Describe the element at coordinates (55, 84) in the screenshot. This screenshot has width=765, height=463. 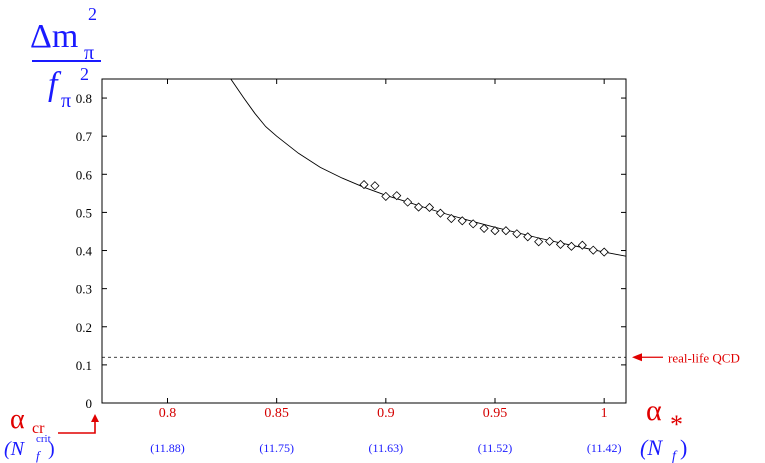
I see `y-title-denominator: f` at that location.